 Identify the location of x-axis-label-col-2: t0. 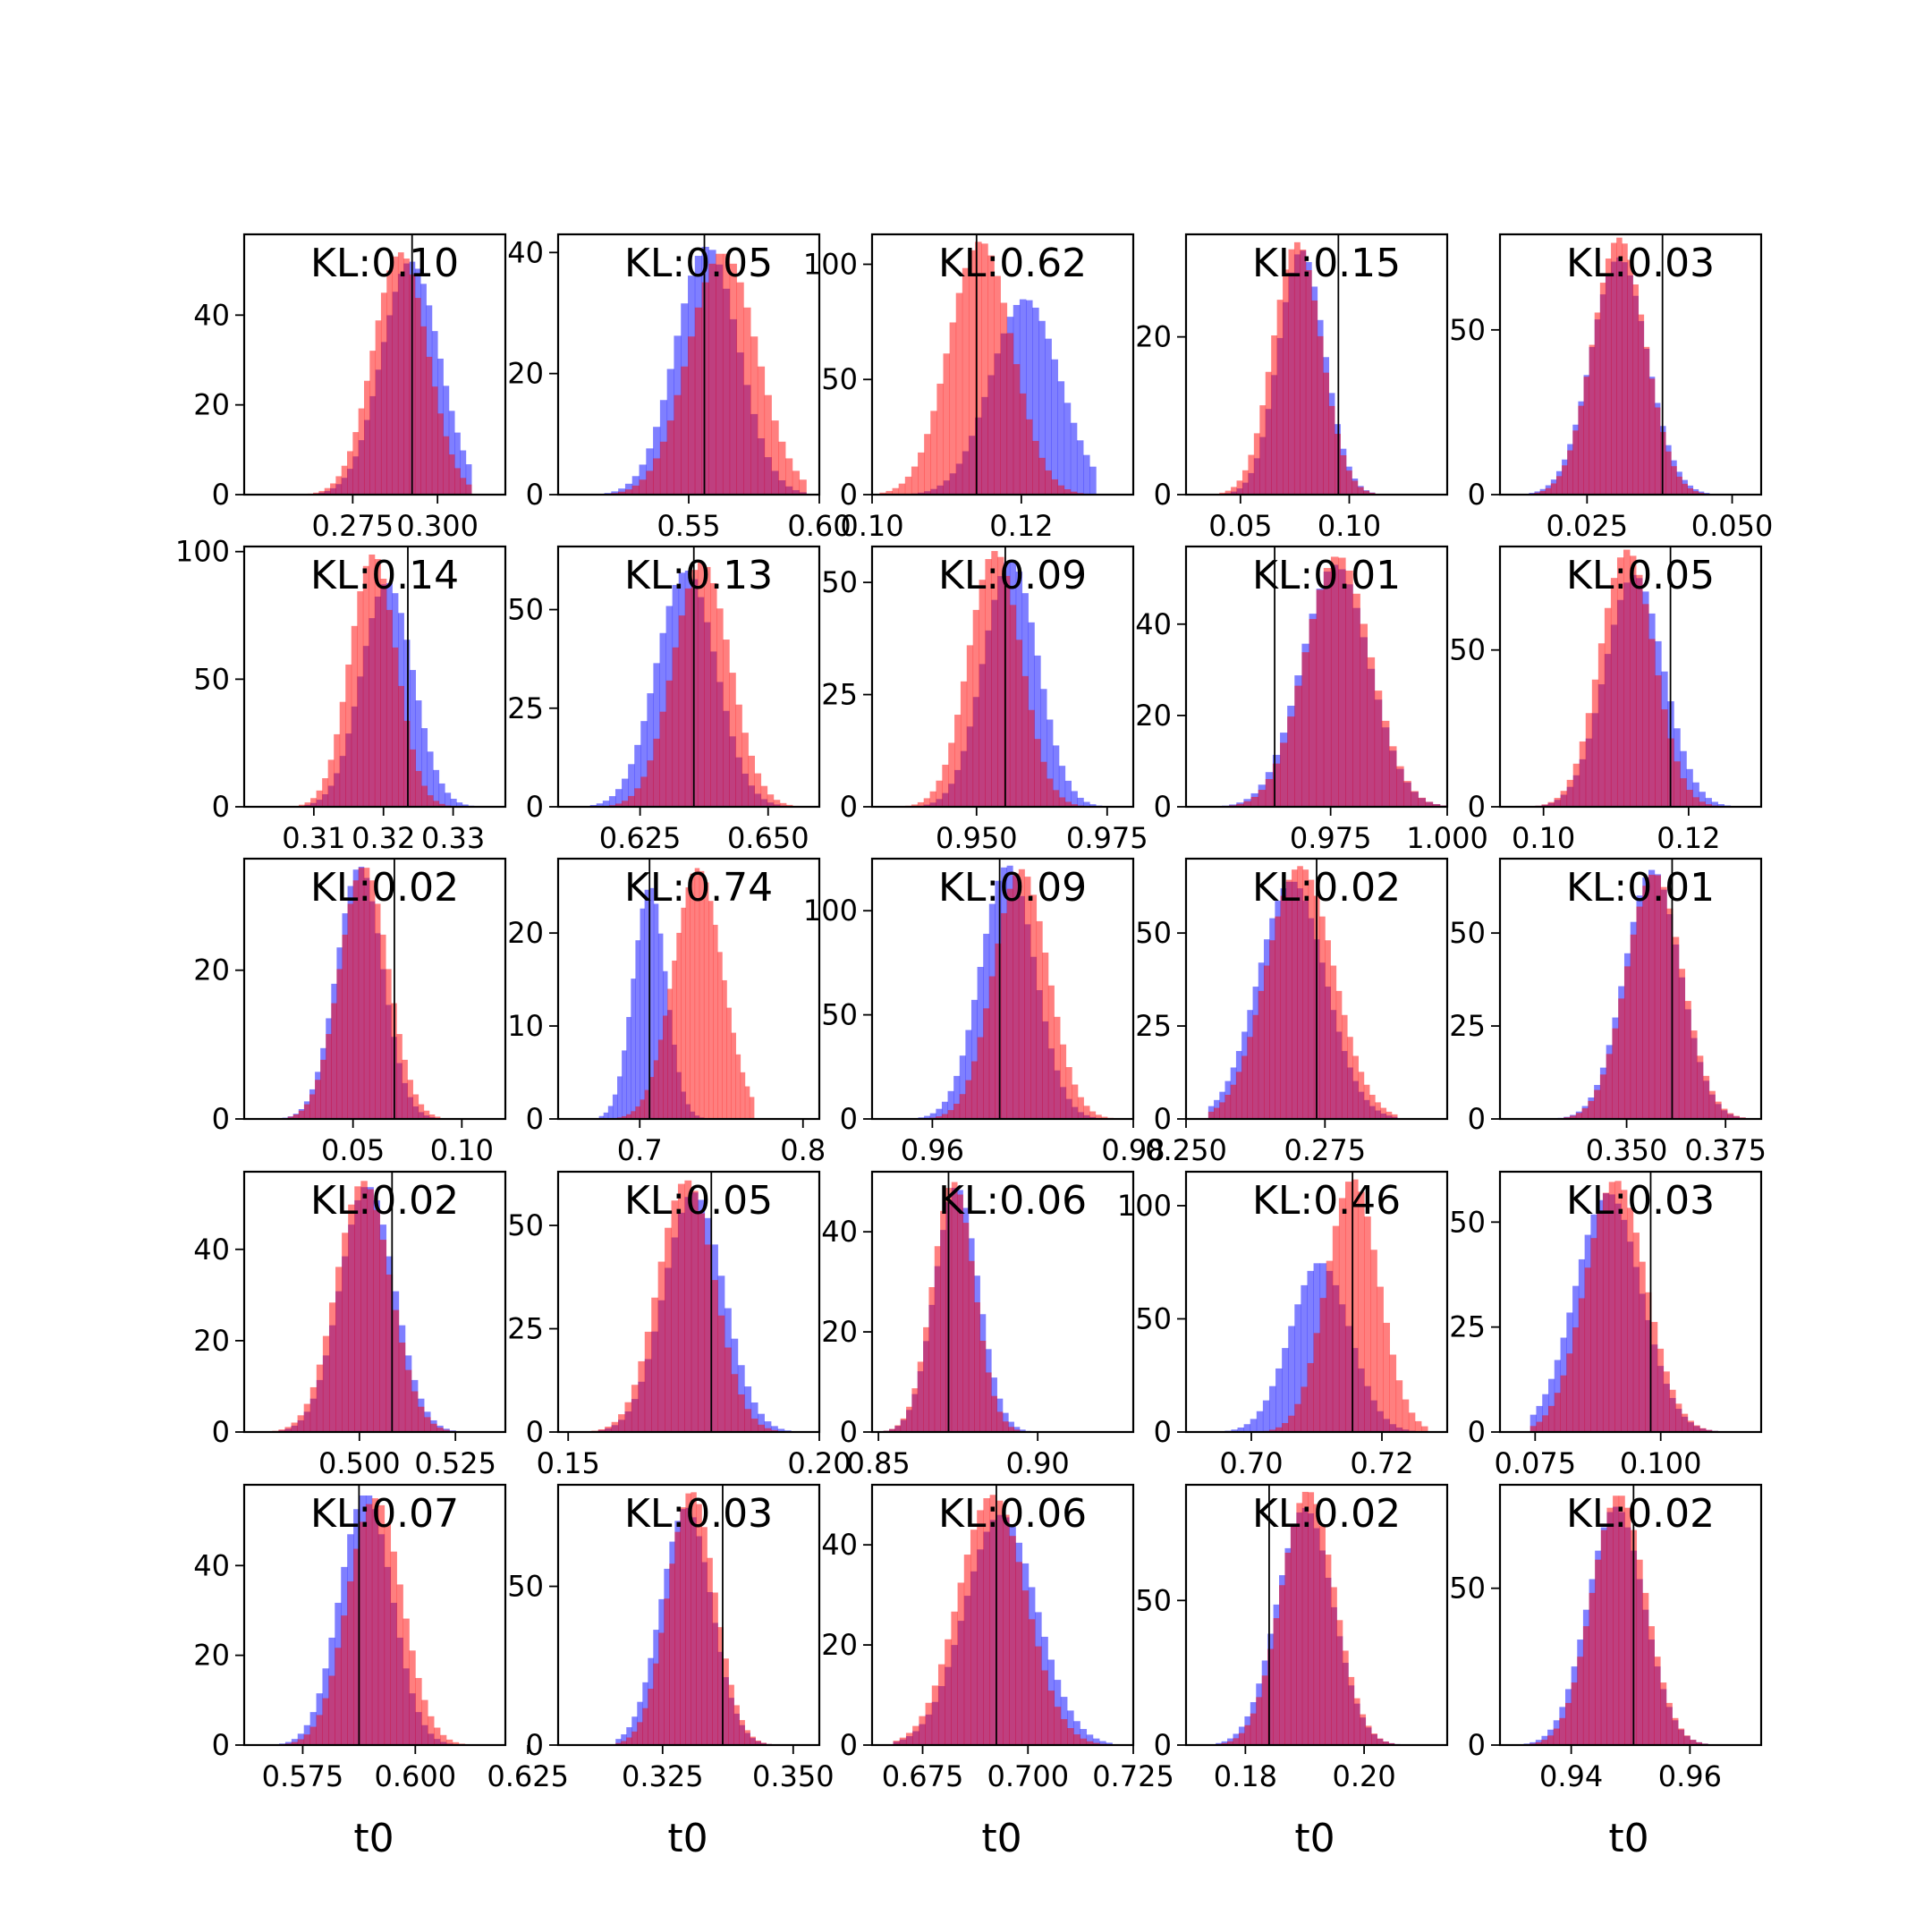
(687, 1838).